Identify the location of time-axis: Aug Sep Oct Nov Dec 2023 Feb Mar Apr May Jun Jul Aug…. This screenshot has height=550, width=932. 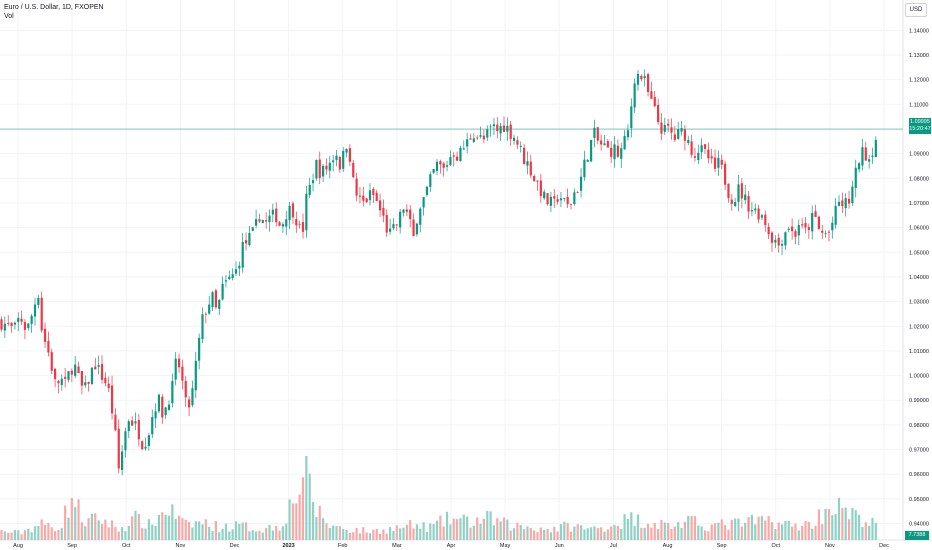
(451, 546).